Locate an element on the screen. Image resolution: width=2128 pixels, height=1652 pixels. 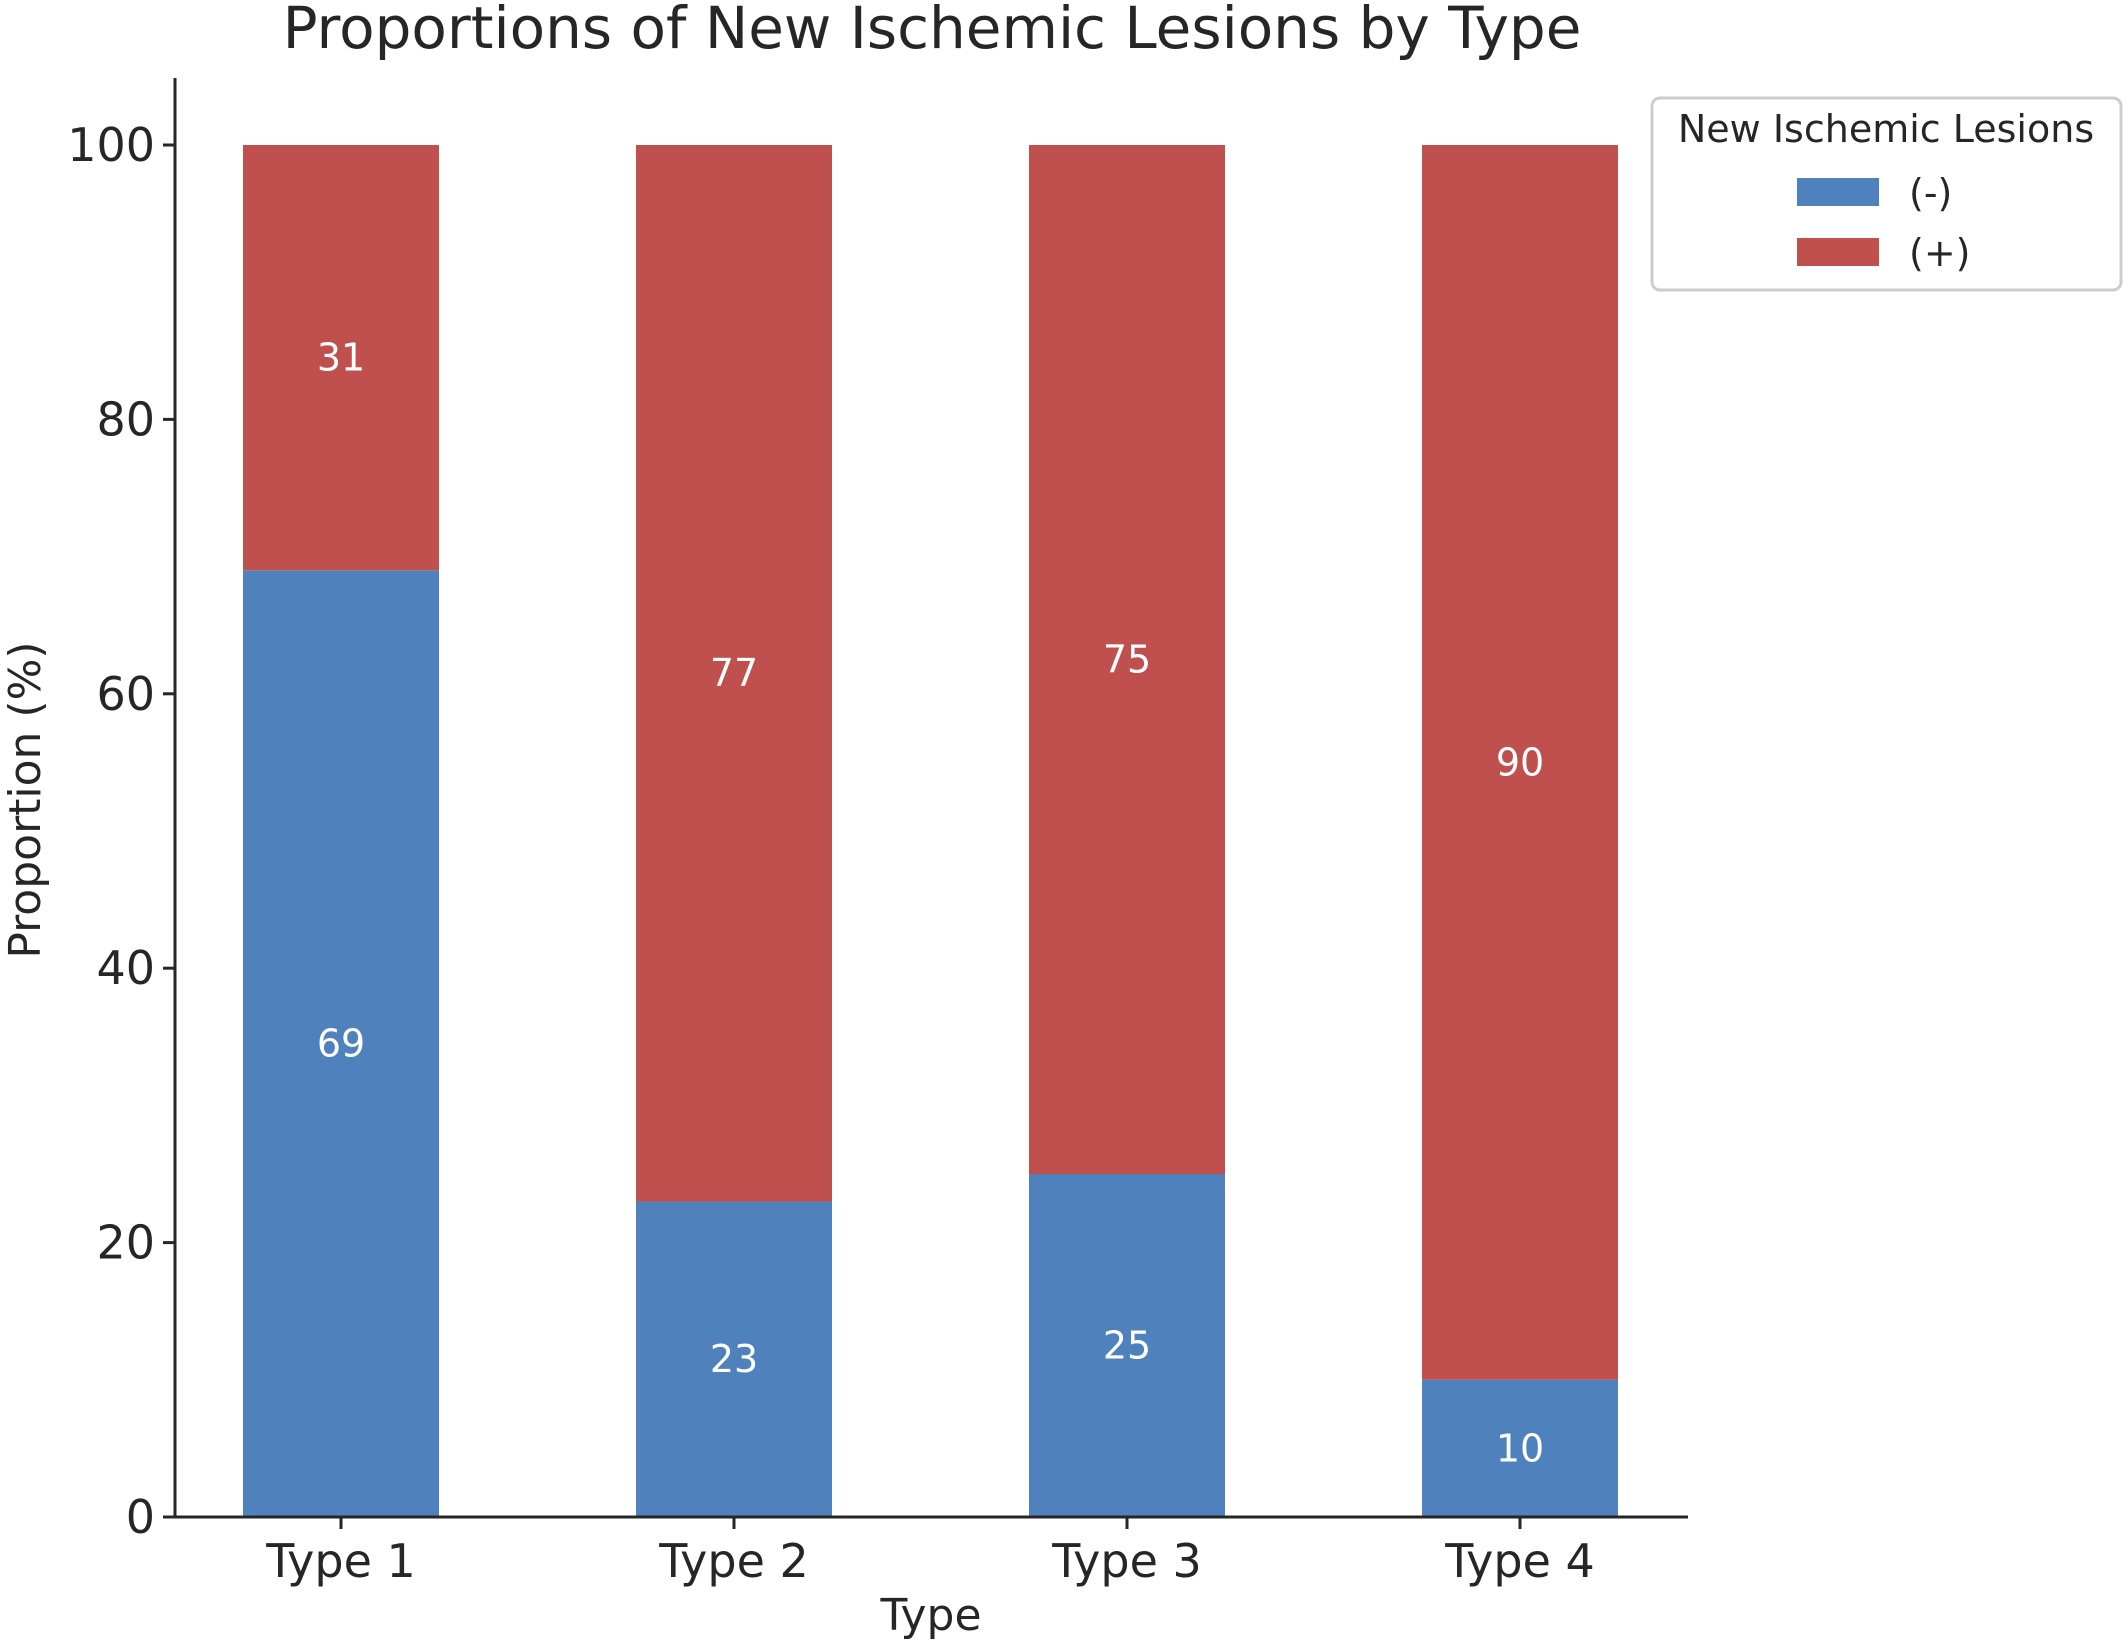
legend-entries: (-) (+) is located at coordinates (1884, 223).